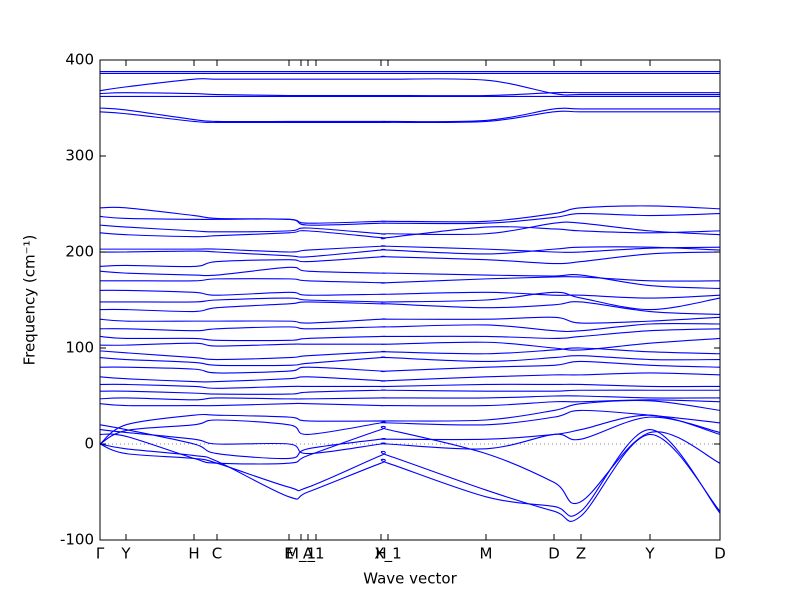 This screenshot has width=800, height=604. Describe the element at coordinates (77, 540) in the screenshot. I see `y-tick-label: -100` at that location.